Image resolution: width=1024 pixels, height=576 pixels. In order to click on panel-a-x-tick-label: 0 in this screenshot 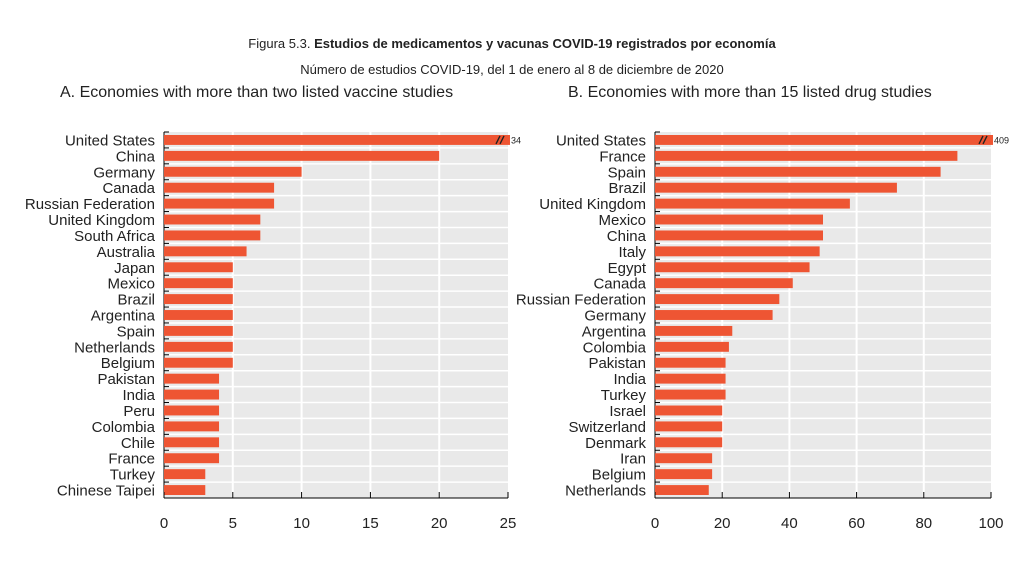, I will do `click(164, 523)`.